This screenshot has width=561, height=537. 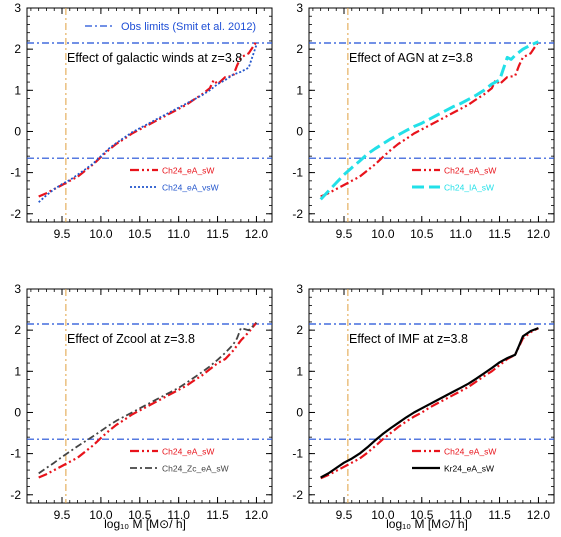 What do you see at coordinates (427, 524) in the screenshot?
I see `x-axis-label-right: log₁₀ M [M⊙/ h]` at bounding box center [427, 524].